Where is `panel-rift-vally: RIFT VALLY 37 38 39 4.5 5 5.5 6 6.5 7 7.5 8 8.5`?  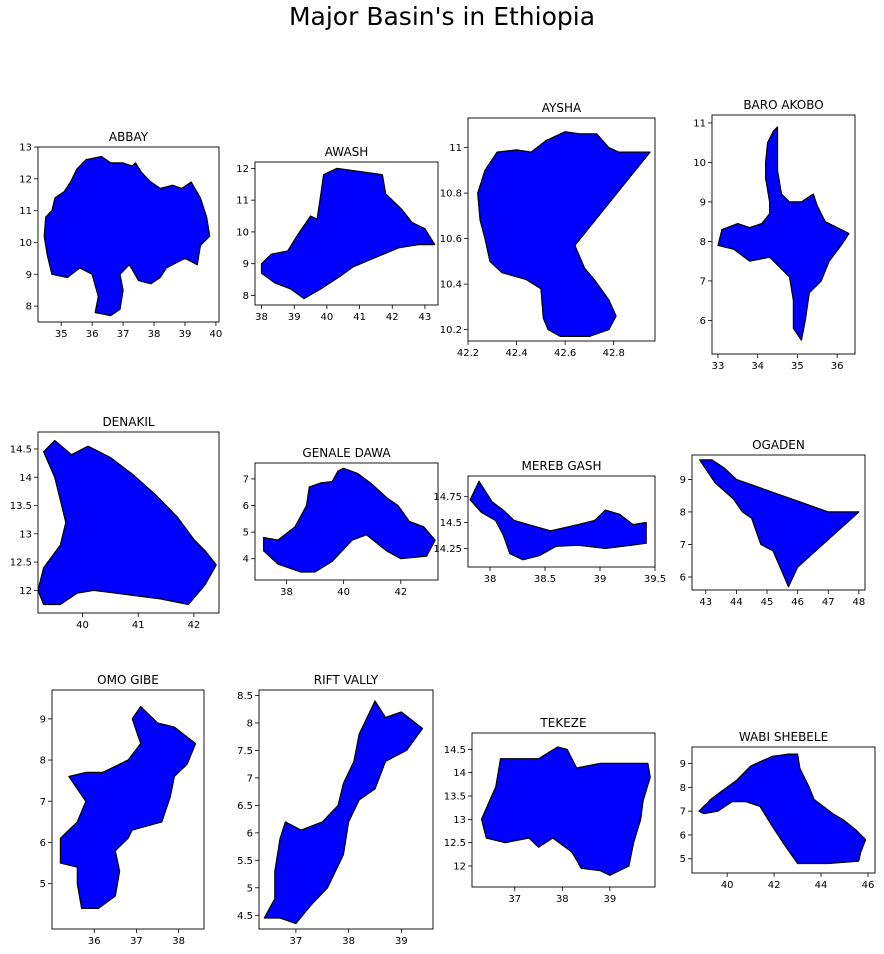
panel-rift-vally: RIFT VALLY 37 38 39 4.5 5 5.5 6 6.5 7 7.5 8 8.5 is located at coordinates (335, 810).